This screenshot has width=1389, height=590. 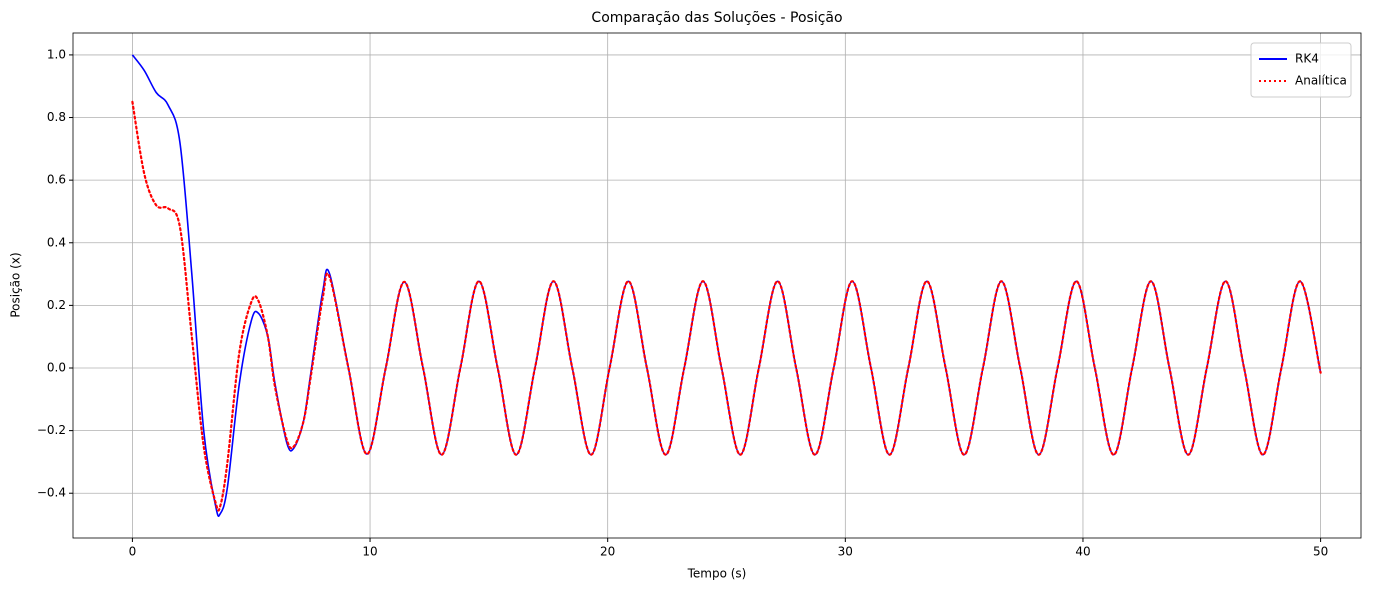 What do you see at coordinates (56, 367) in the screenshot?
I see `y-tick-label: 0.0` at bounding box center [56, 367].